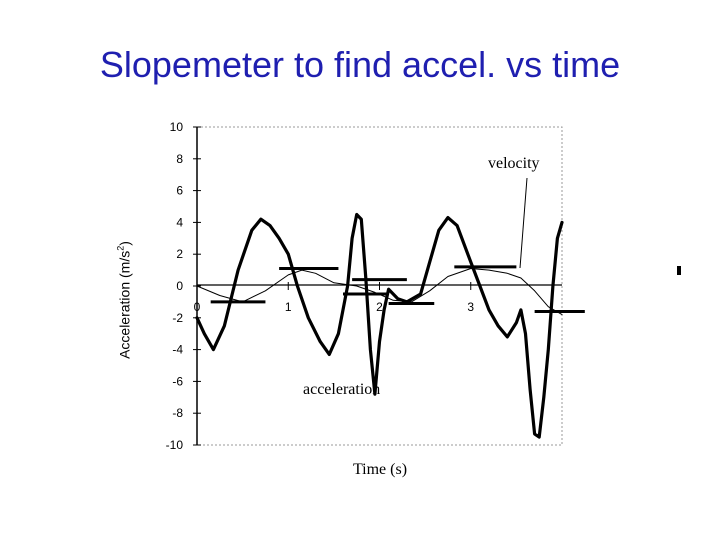  I want to click on stray-mark, so click(679, 270).